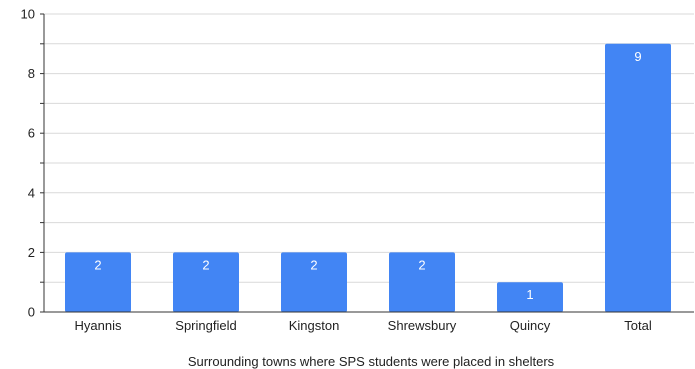 This screenshot has width=695, height=369. What do you see at coordinates (422, 325) in the screenshot?
I see `x-tick-label: Shrewsbury` at bounding box center [422, 325].